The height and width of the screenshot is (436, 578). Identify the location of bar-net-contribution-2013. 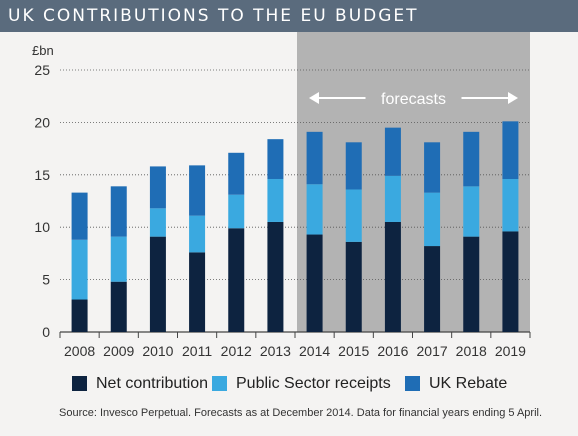
(275, 276).